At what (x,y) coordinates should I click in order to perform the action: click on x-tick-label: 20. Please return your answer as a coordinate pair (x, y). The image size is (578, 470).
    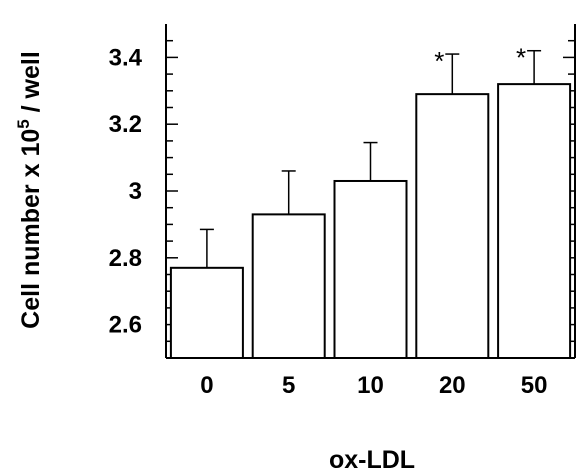
    Looking at the image, I should click on (452, 385).